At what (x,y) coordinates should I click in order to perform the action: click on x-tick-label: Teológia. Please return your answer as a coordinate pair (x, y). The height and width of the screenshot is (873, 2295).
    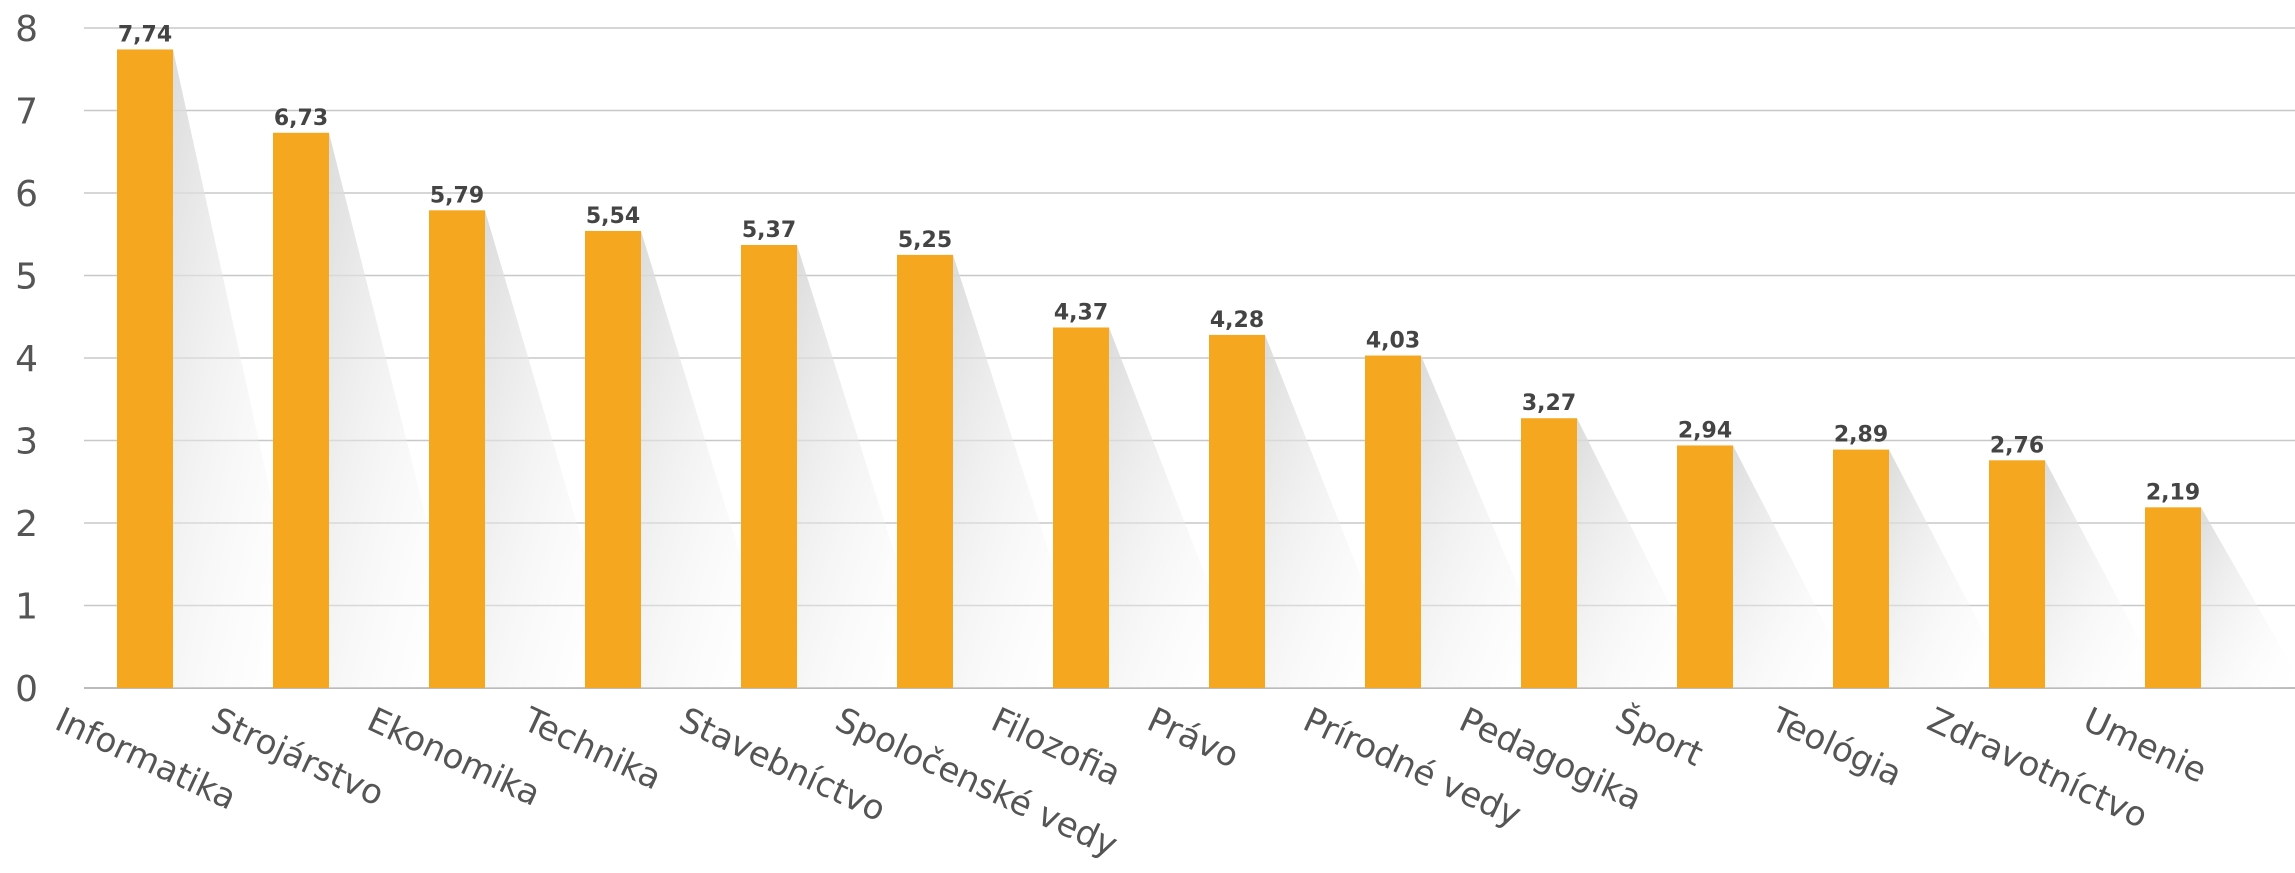
    Looking at the image, I should click on (1836, 746).